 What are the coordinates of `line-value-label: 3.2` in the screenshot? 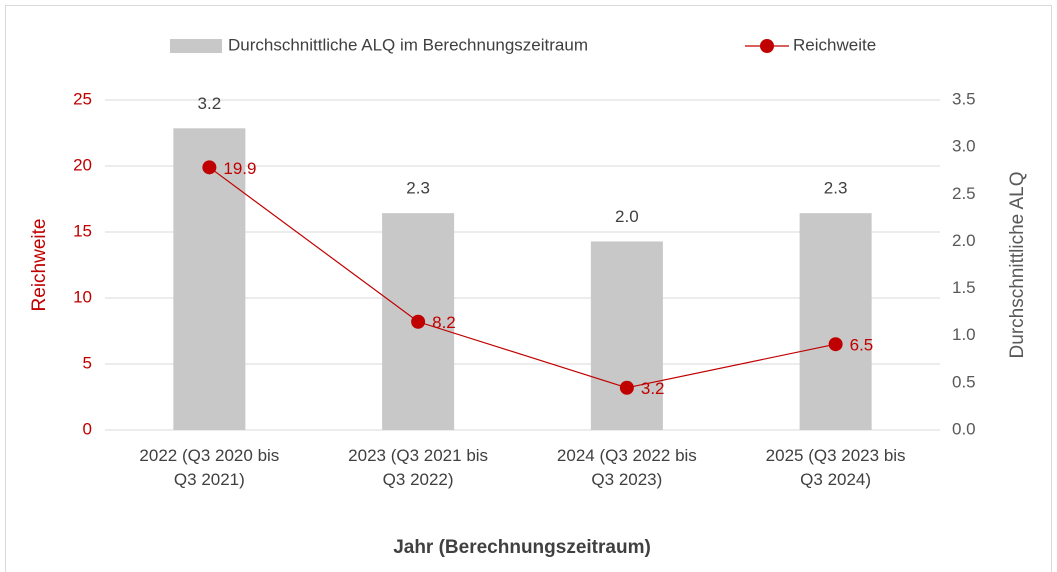 It's located at (653, 388).